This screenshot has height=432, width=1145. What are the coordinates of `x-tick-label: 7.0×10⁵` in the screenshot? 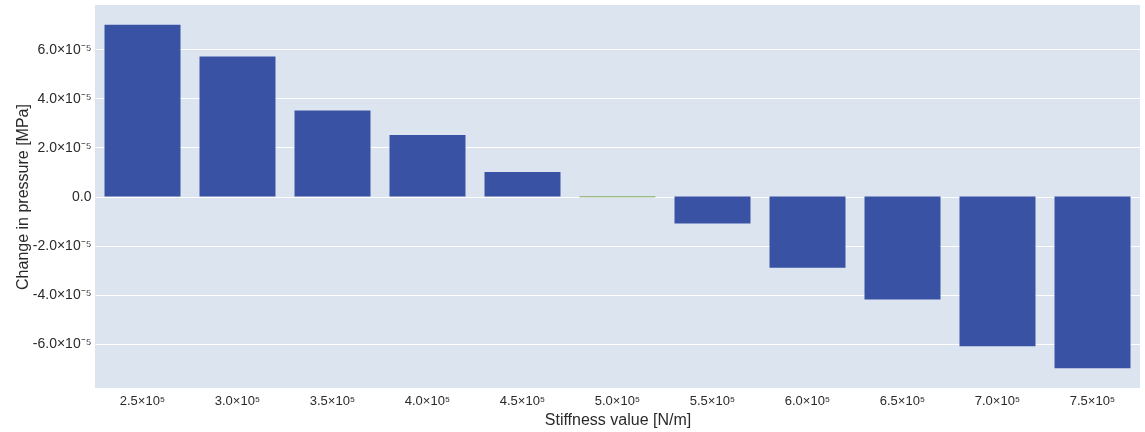 It's located at (997, 400).